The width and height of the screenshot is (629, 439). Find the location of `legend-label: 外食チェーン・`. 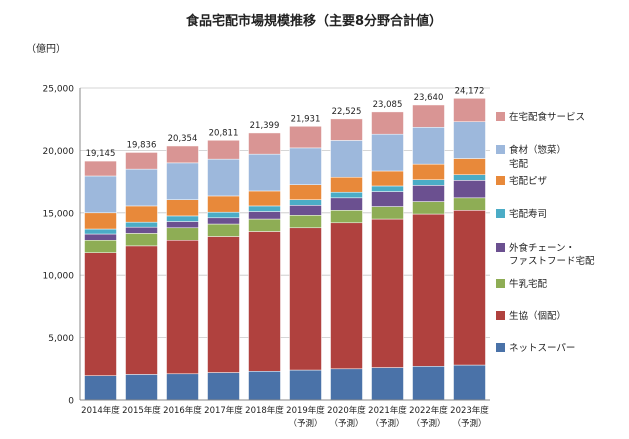

legend-label: 外食チェーン・ is located at coordinates (542, 248).